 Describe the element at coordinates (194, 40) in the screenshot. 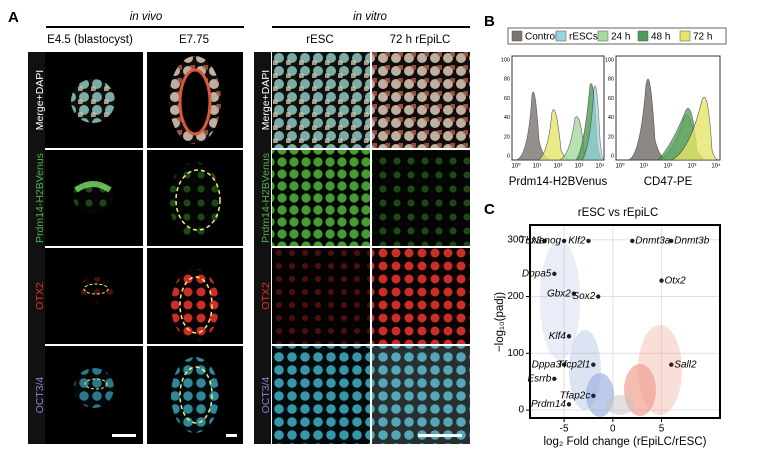

I see `column-label: E7.75` at that location.